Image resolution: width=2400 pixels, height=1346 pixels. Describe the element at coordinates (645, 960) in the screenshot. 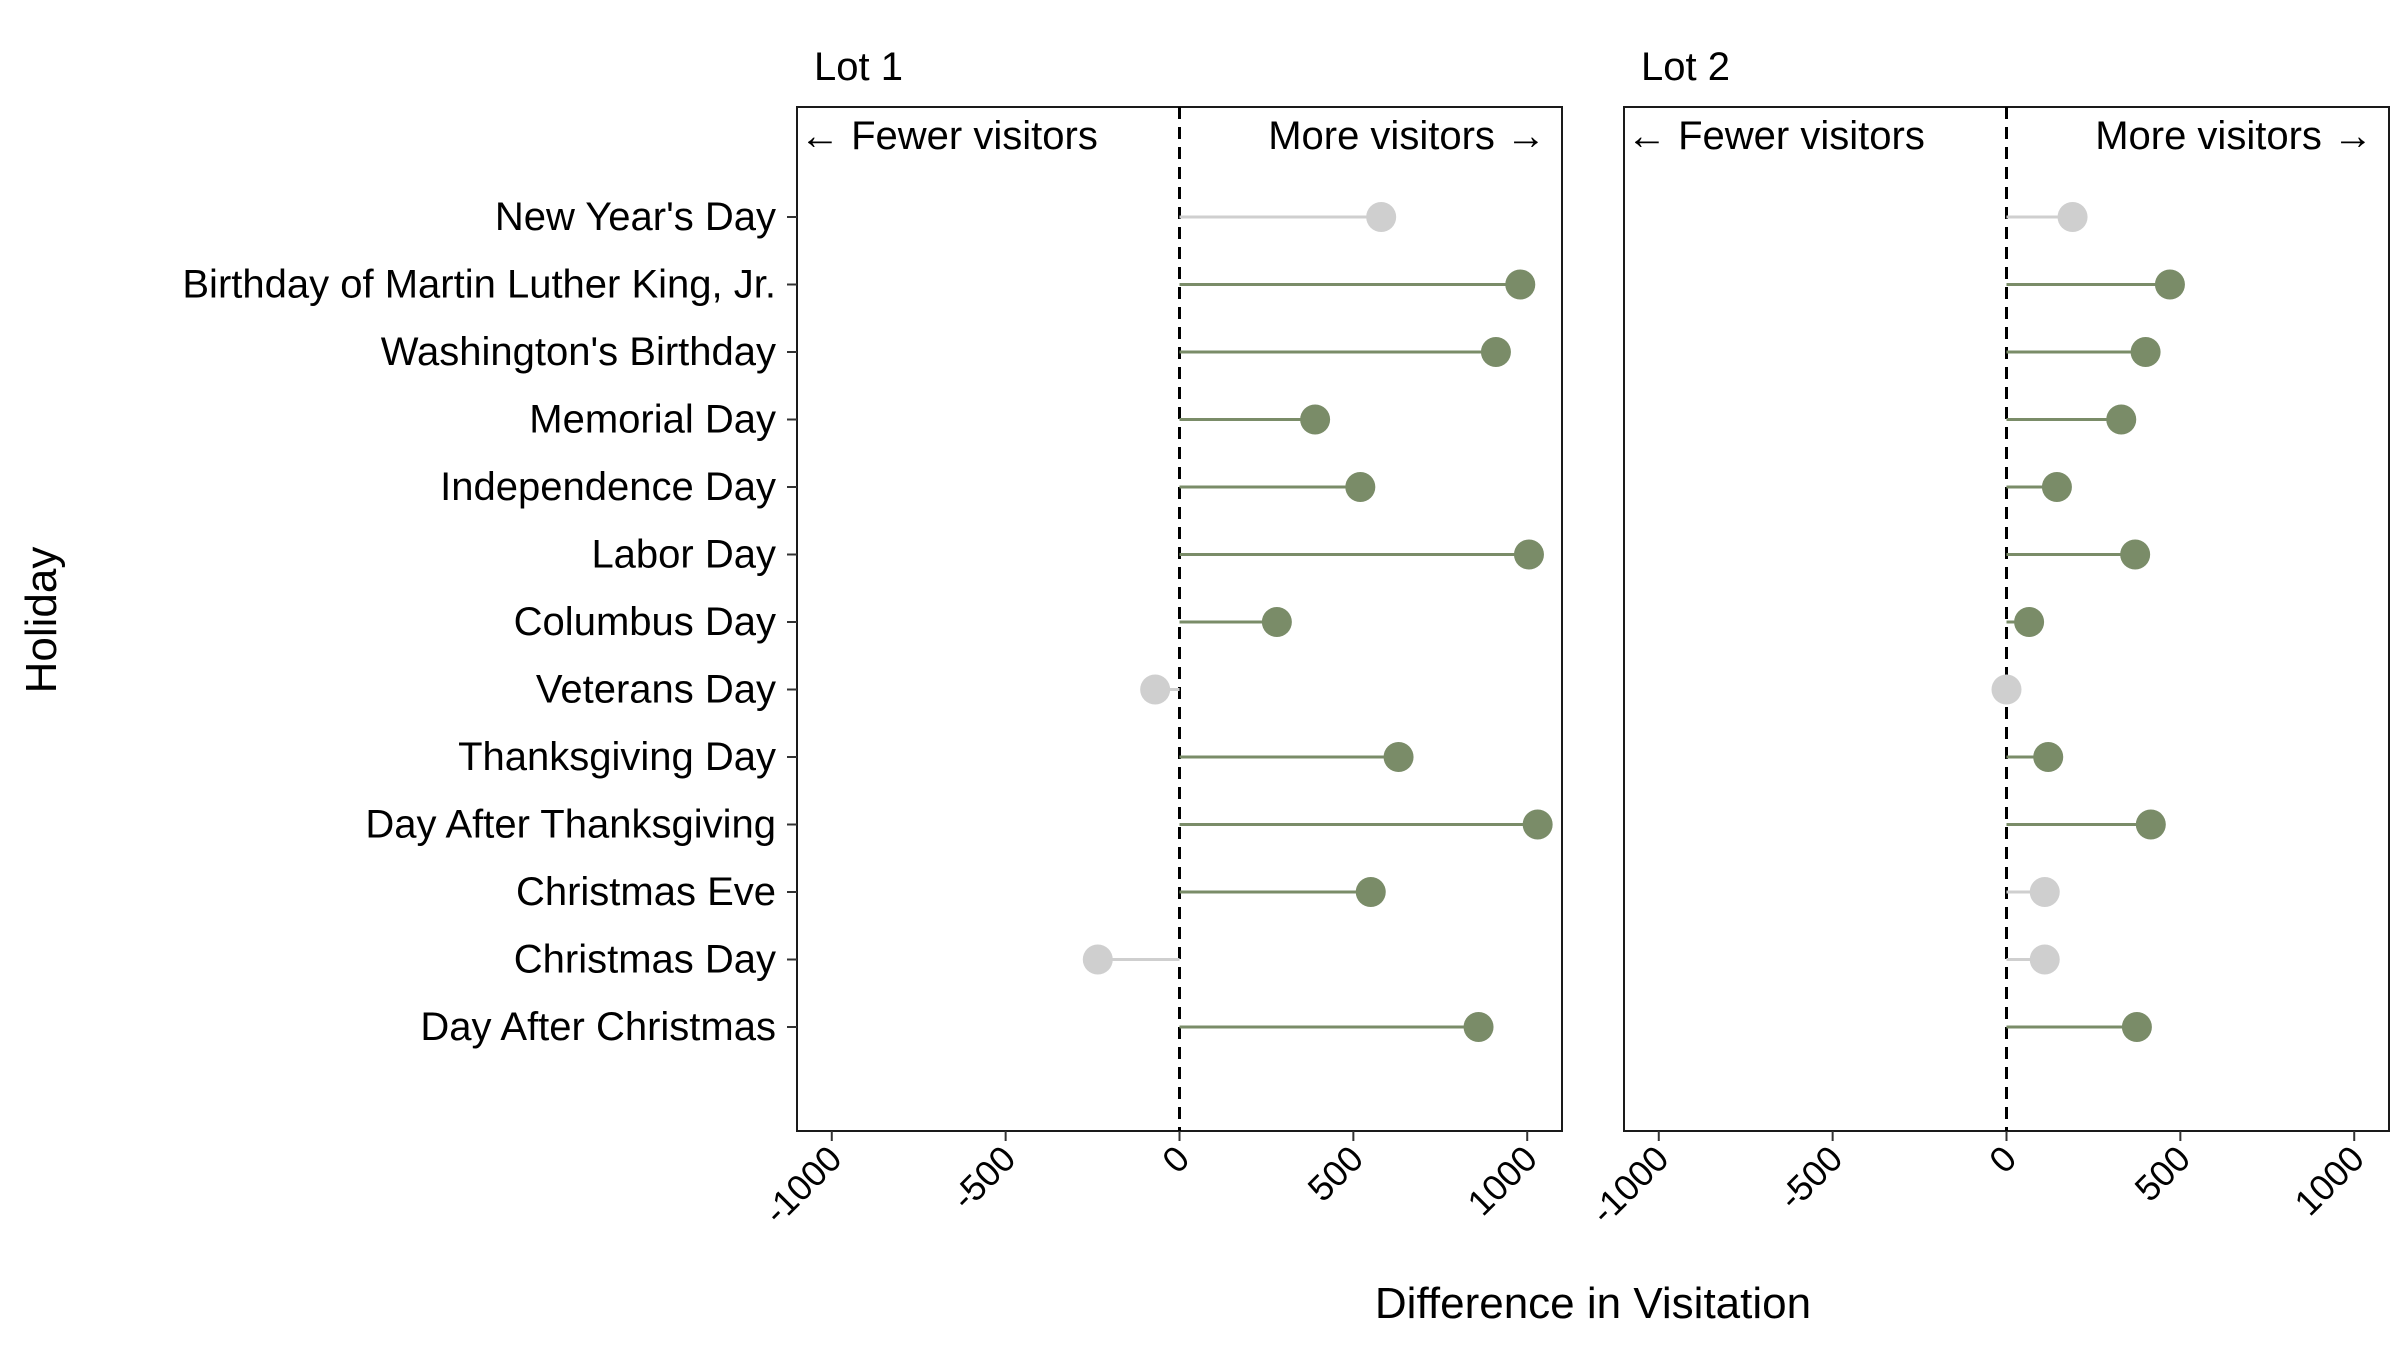

I see `category-label: Christmas Day` at that location.